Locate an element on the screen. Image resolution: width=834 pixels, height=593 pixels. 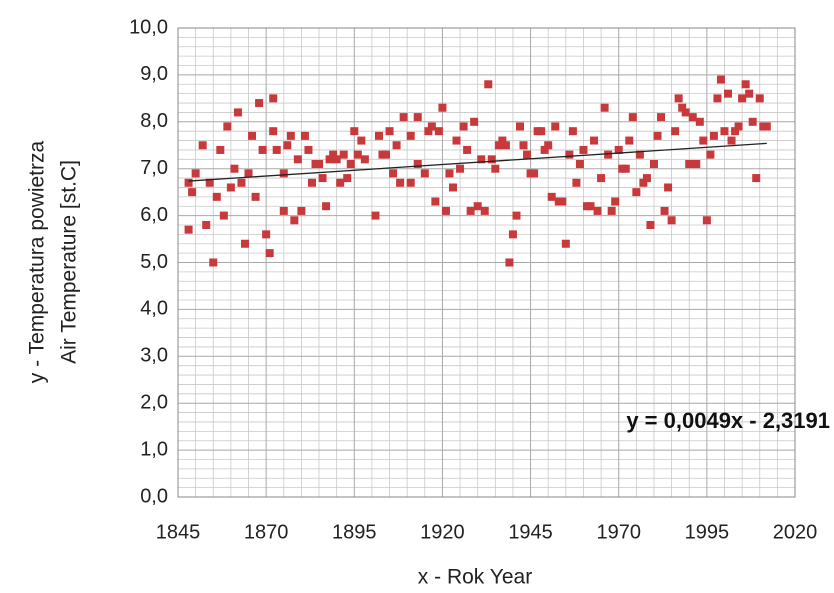
y-tick-label: 1,0 is located at coordinates (154, 449).